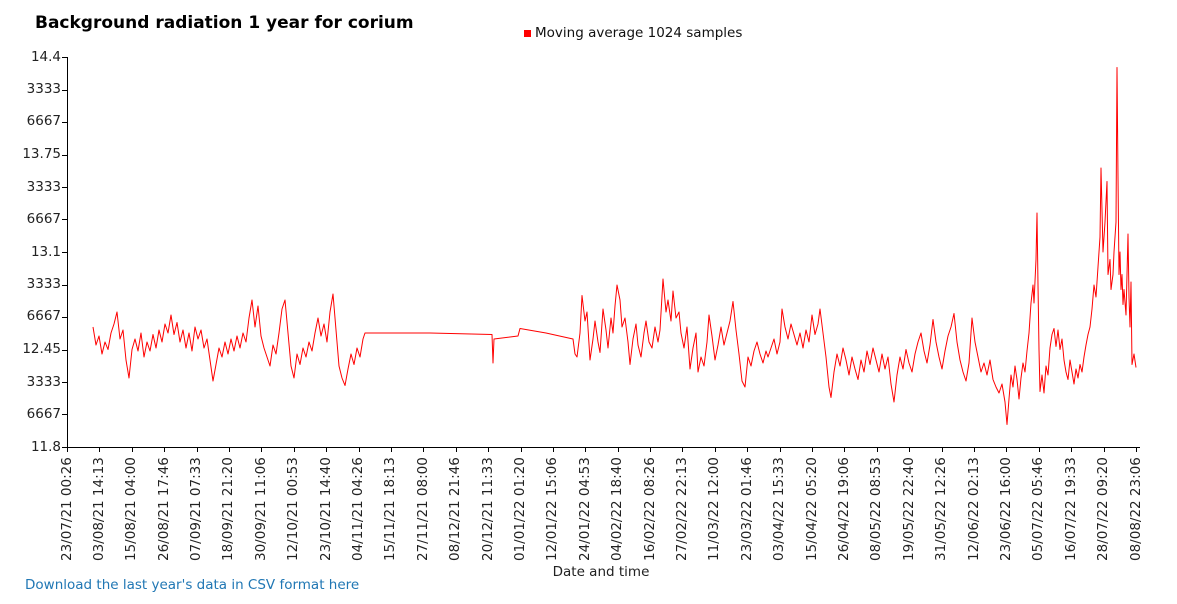  Describe the element at coordinates (779, 509) in the screenshot. I see `x-tick-label: 03/04/22 15:33` at that location.